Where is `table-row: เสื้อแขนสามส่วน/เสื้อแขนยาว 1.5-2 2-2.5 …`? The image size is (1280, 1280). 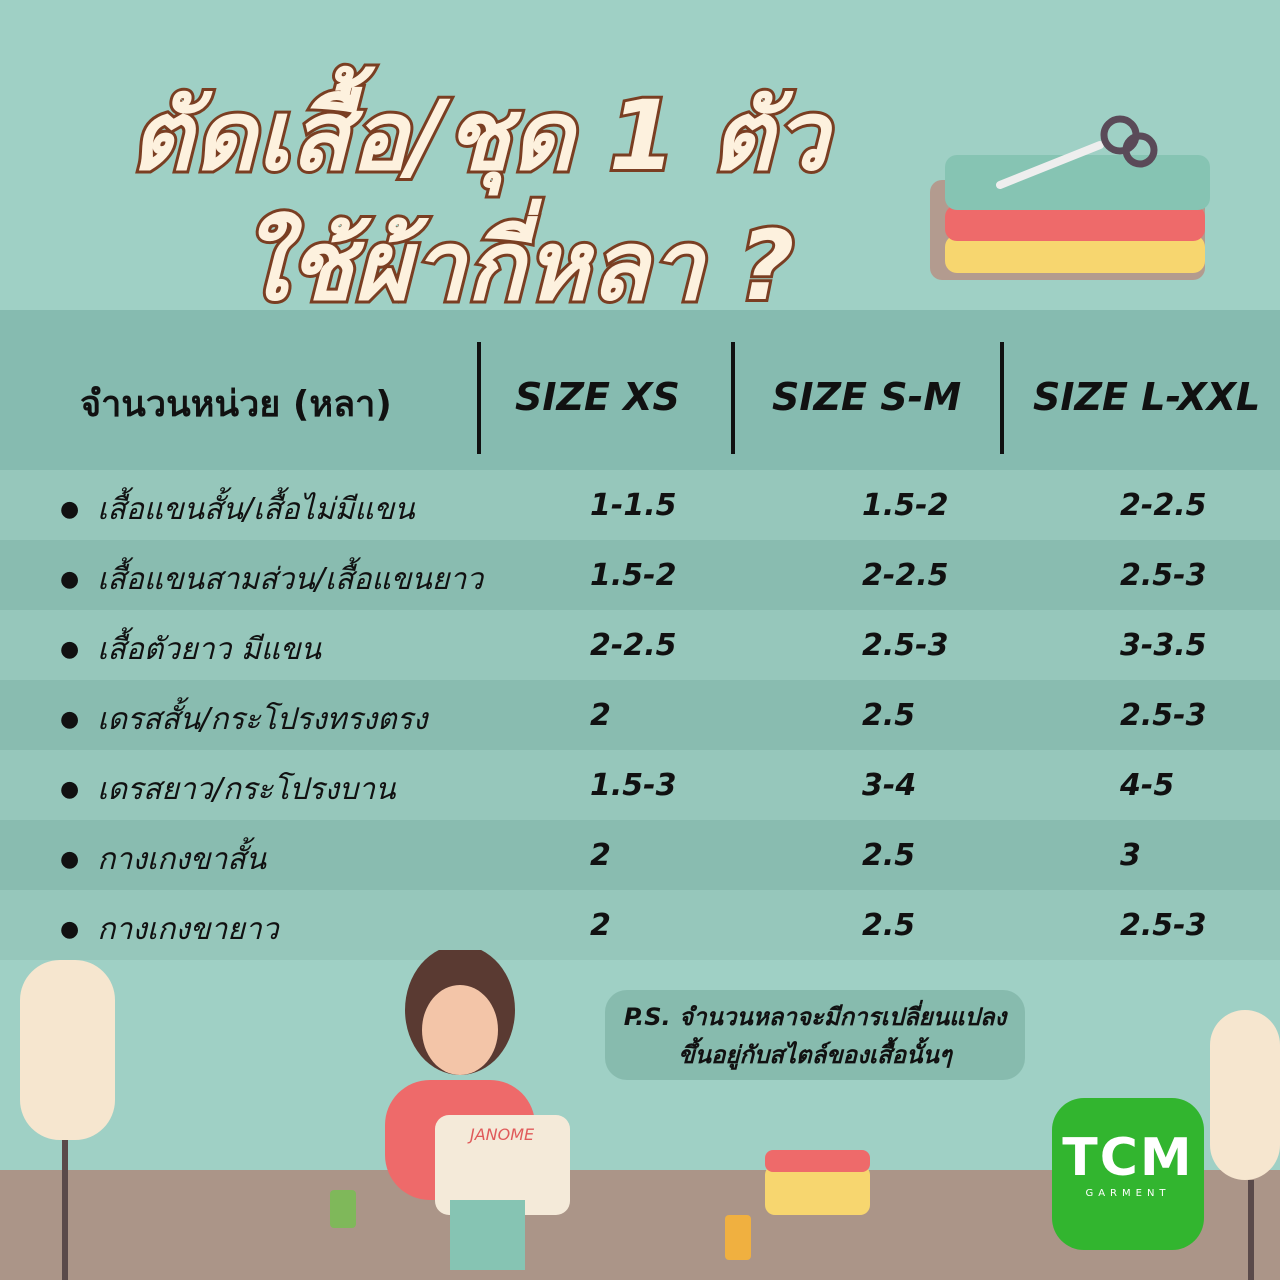 table-row: เสื้อแขนสามส่วน/เสื้อแขนยาว 1.5-2 2-2.5 … is located at coordinates (640, 575).